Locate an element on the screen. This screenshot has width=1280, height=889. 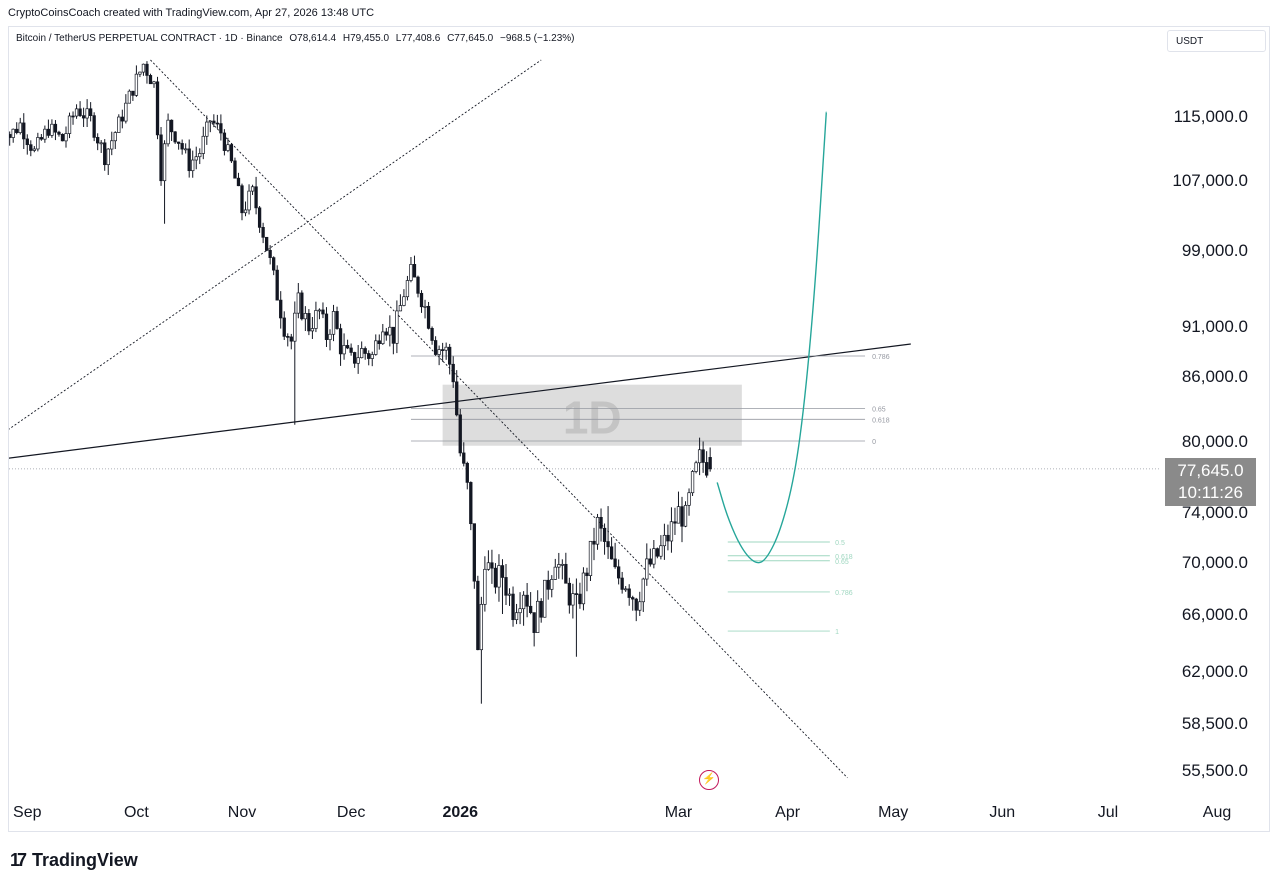
currency-selector: USDT is located at coordinates (1216, 41).